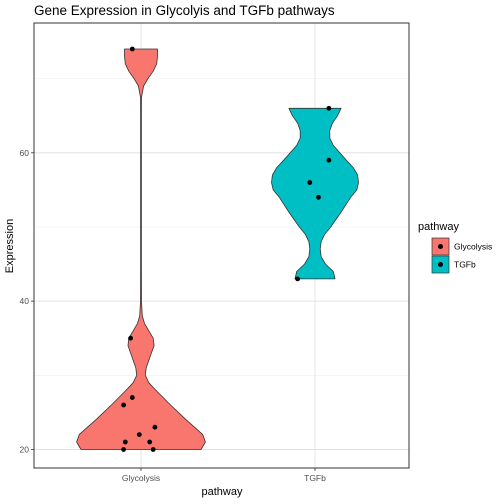 The width and height of the screenshot is (504, 504). Describe the element at coordinates (222, 492) in the screenshot. I see `x-axis-label: pathway` at that location.